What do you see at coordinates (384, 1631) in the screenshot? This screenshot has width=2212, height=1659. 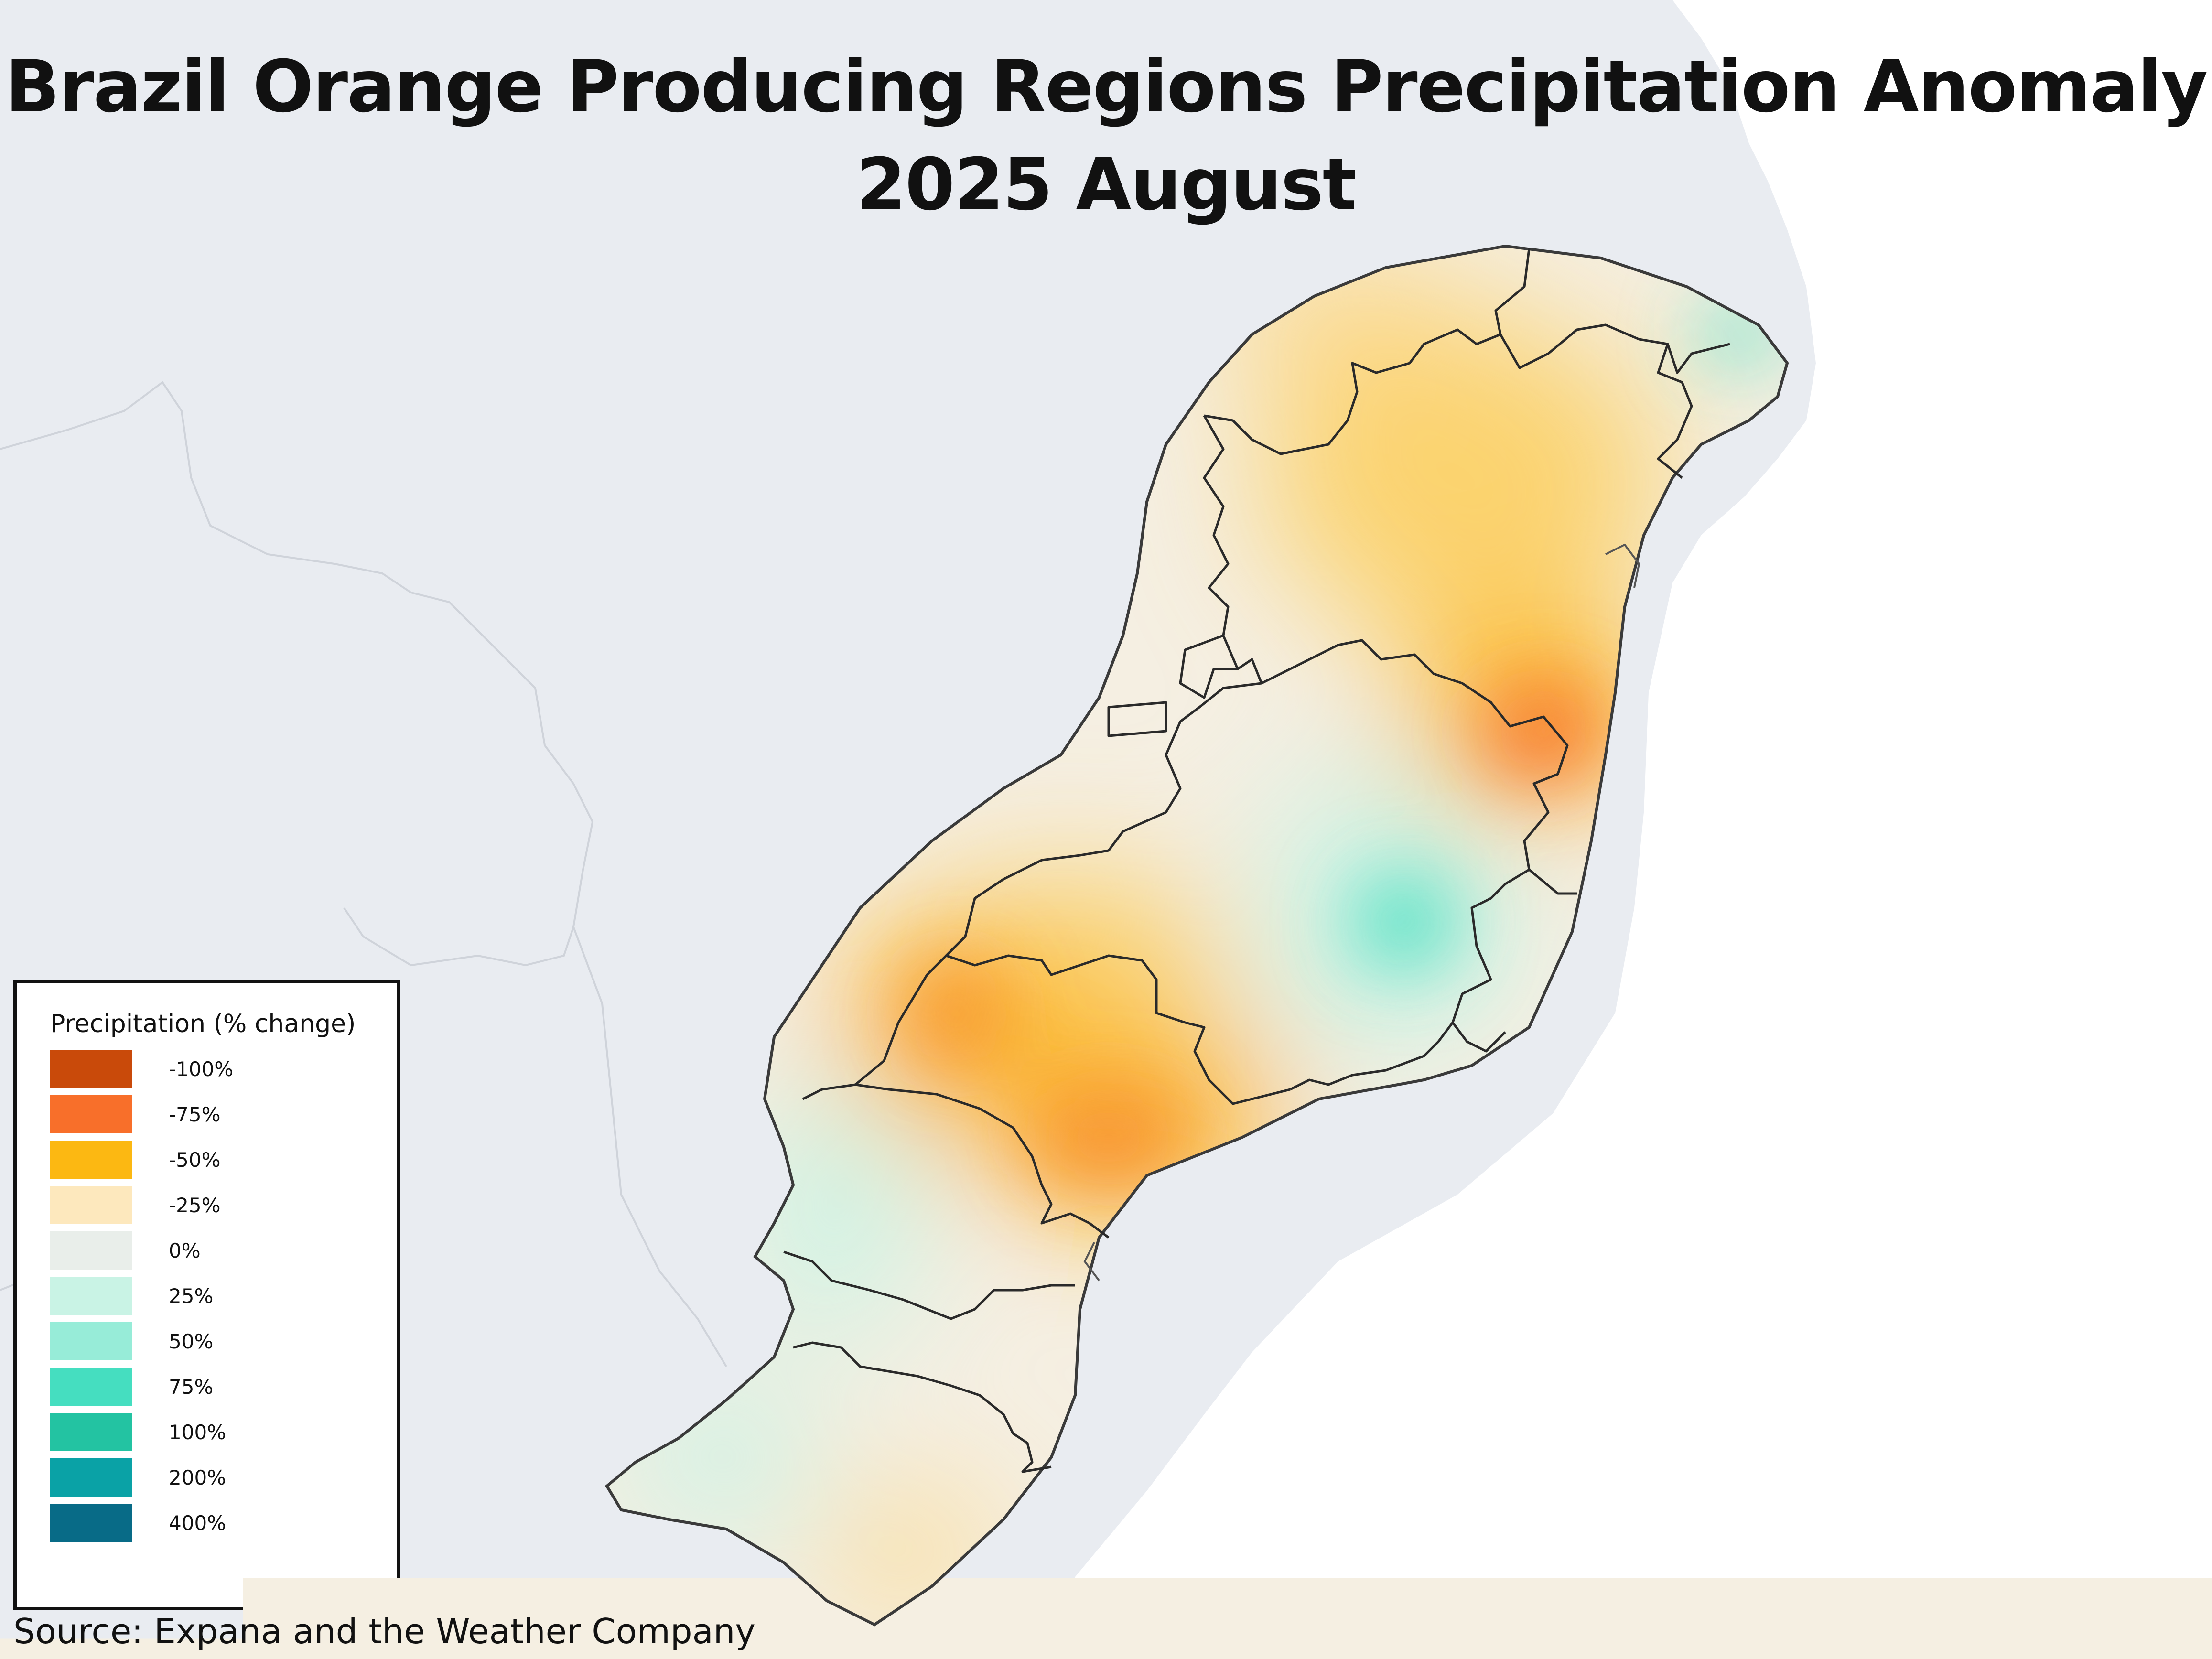 I see `source-note: Source: Expana and the Weather Company` at bounding box center [384, 1631].